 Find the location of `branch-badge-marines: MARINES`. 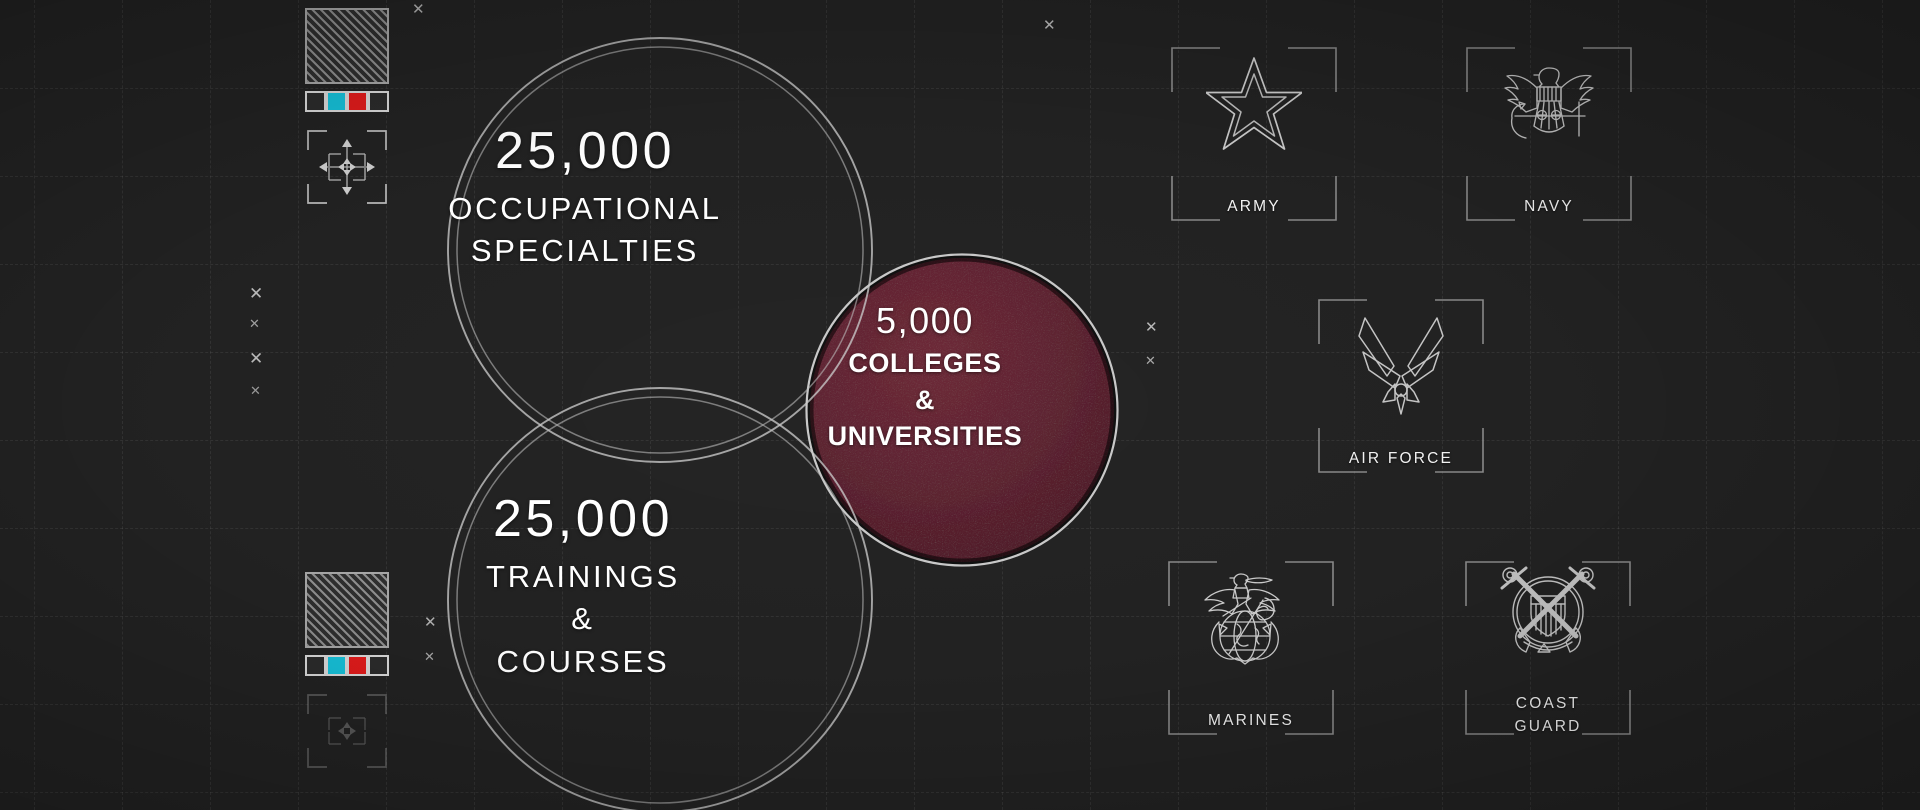

branch-badge-marines: MARINES is located at coordinates (1251, 648).